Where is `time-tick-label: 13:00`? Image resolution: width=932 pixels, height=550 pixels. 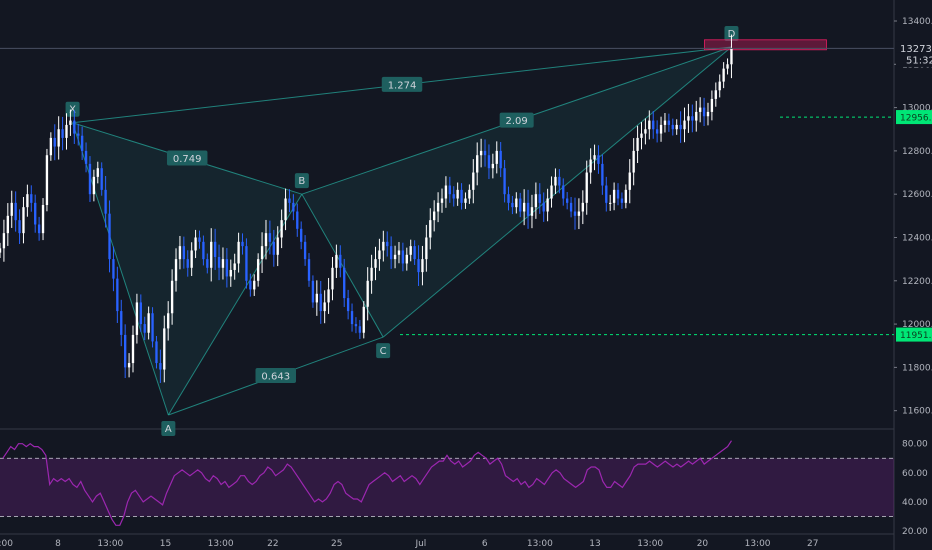 time-tick-label: 13:00 is located at coordinates (540, 544).